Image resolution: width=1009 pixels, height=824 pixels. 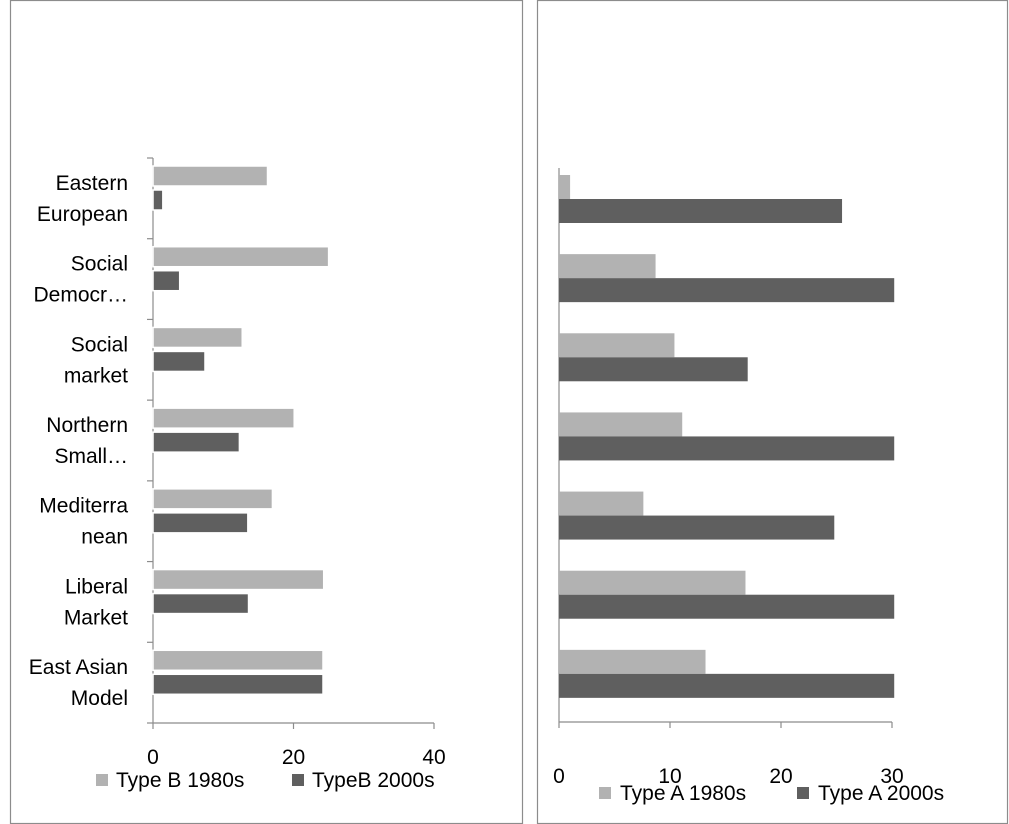 What do you see at coordinates (683, 793) in the screenshot?
I see `legend-label: Type A 1980s` at bounding box center [683, 793].